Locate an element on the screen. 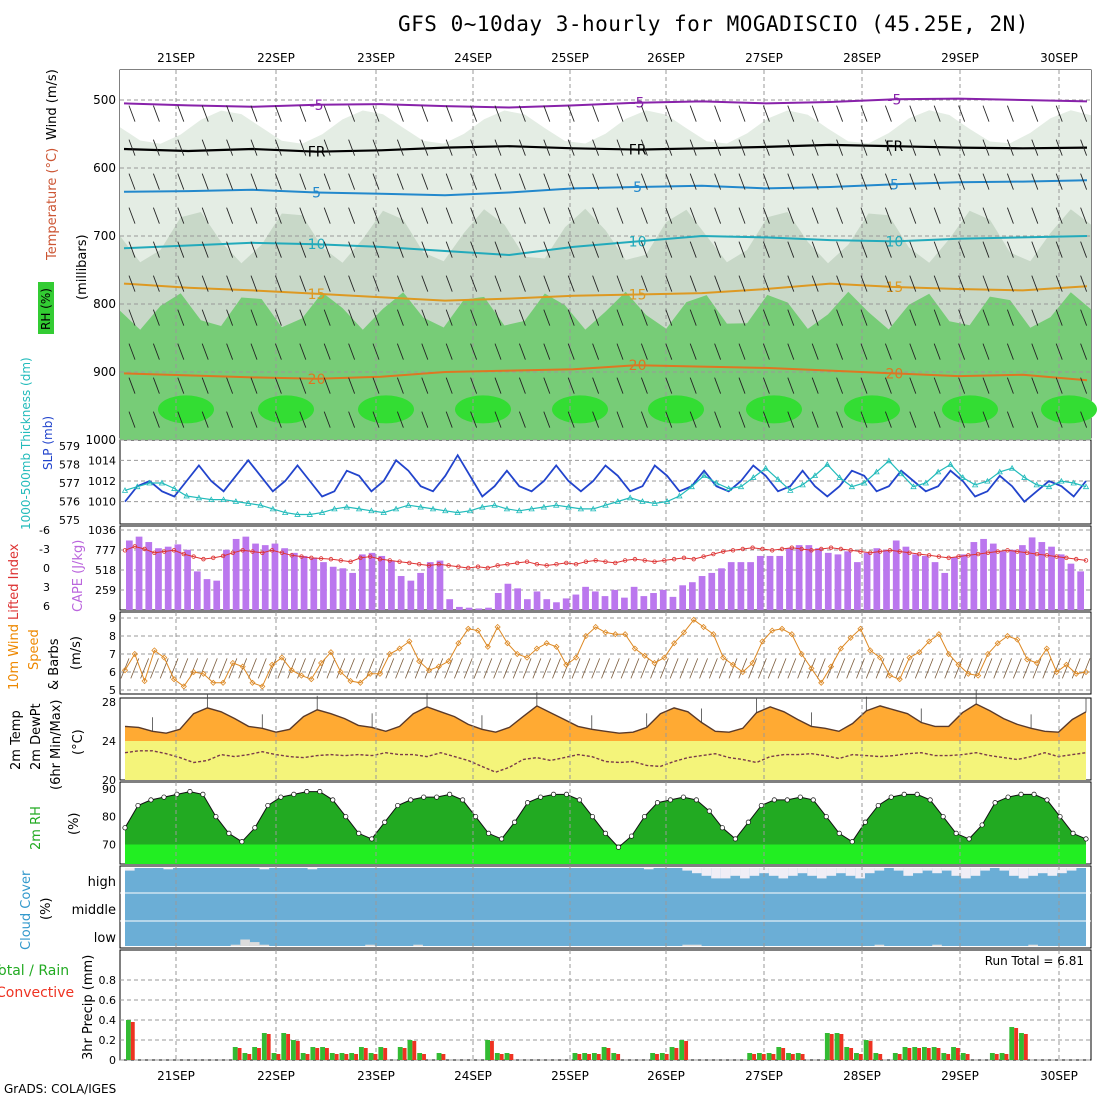 The width and height of the screenshot is (1100, 1100). date-label-top: 23SEP is located at coordinates (376, 58).